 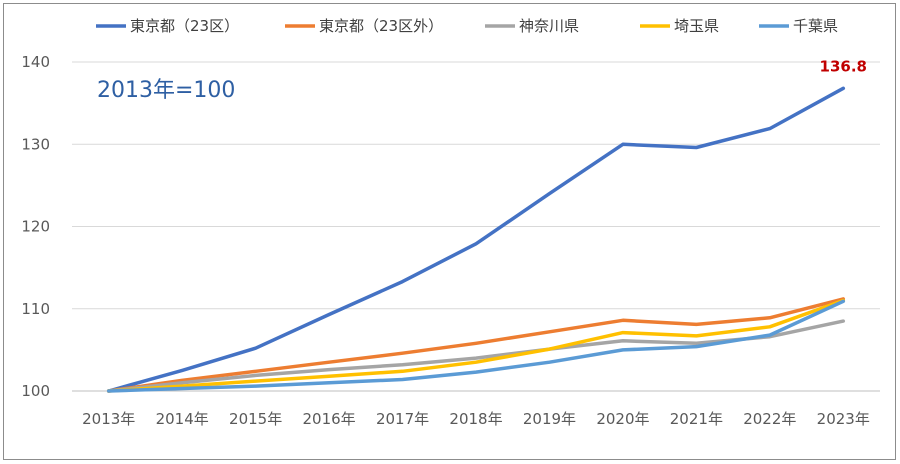 I want to click on legend-label: 千葉県, so click(x=815, y=26).